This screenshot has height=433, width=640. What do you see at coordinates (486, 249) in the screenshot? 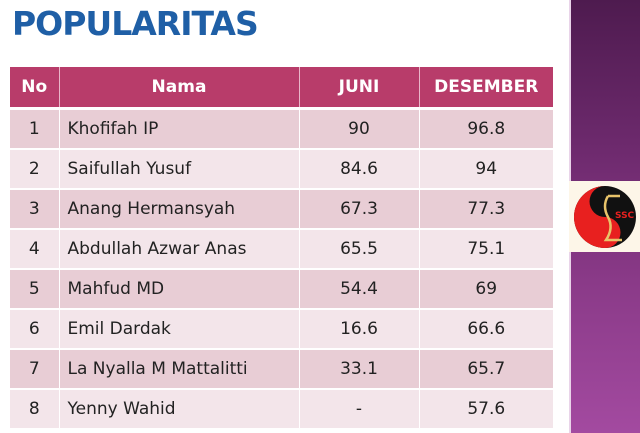
I see `cell-desember: 75.1` at bounding box center [486, 249].